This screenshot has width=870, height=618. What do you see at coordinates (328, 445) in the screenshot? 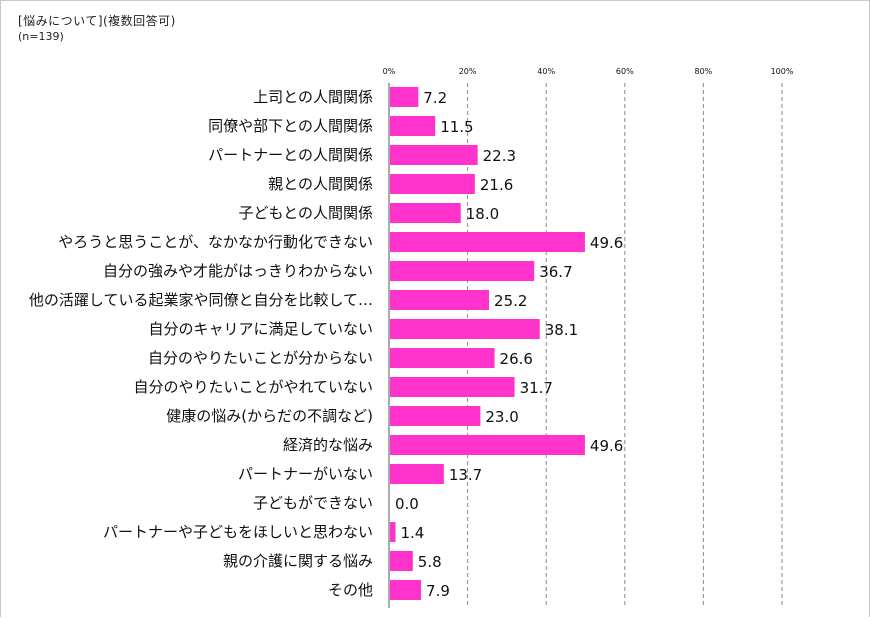
I see `category-label: 経済的な悩み` at bounding box center [328, 445].